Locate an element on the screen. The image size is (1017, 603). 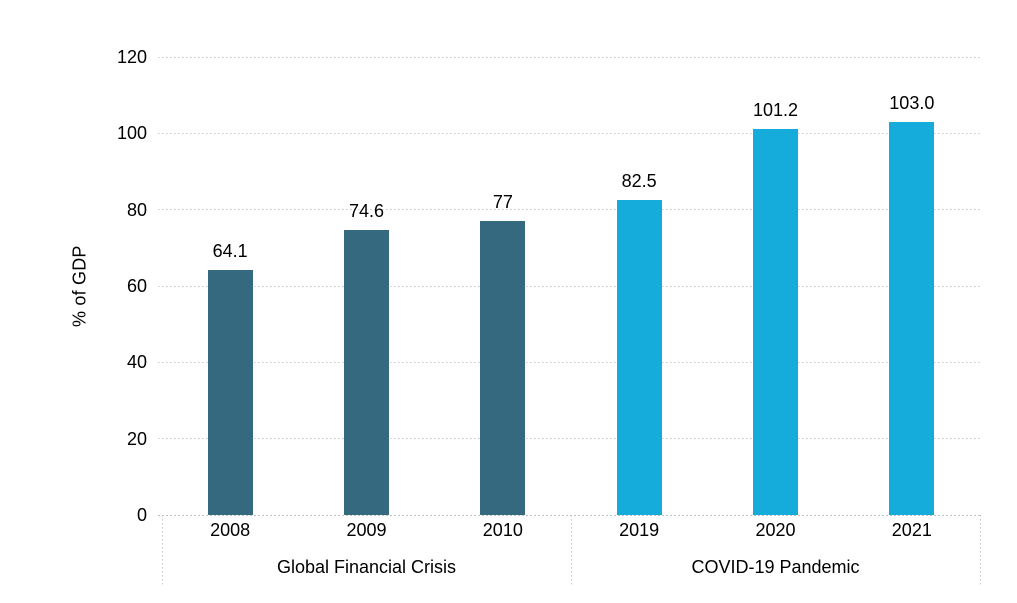
bar-value-label: 77 is located at coordinates (502, 202).